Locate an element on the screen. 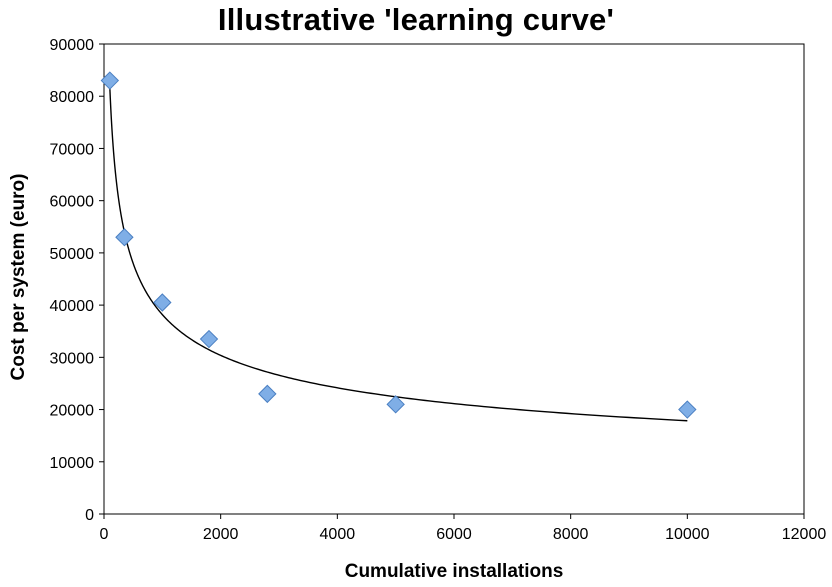 This screenshot has width=832, height=587. y-axis-label: Cost per system (euro) is located at coordinates (18, 277).